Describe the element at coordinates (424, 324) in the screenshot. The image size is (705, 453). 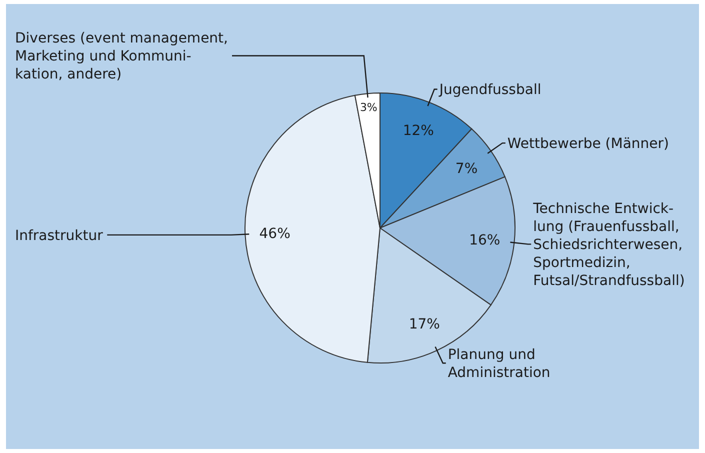
I see `data-label: 17%` at that location.